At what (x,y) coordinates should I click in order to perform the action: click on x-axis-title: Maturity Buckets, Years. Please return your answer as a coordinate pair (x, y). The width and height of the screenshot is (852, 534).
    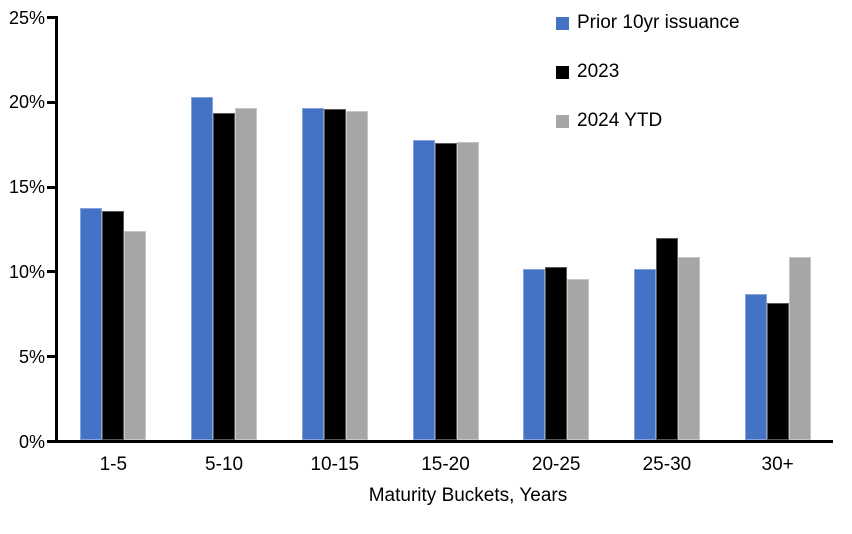
    Looking at the image, I should click on (468, 495).